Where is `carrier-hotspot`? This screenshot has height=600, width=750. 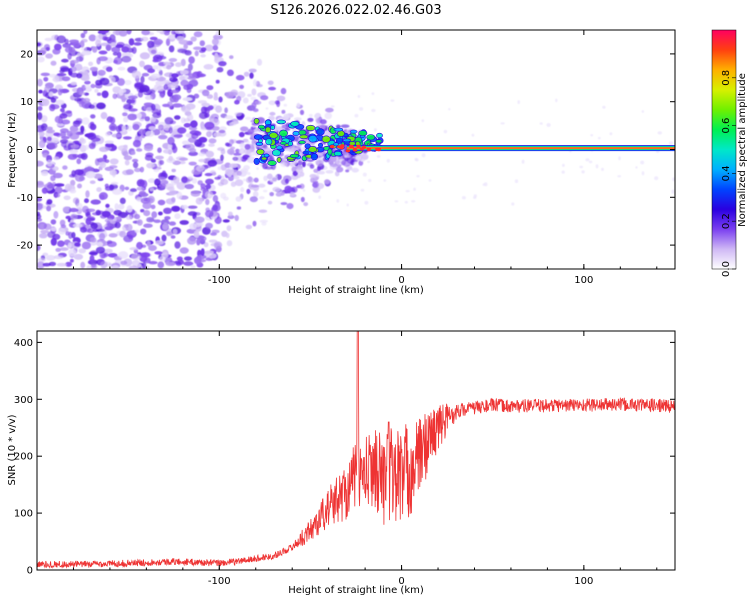 carrier-hotspot is located at coordinates (355, 150).